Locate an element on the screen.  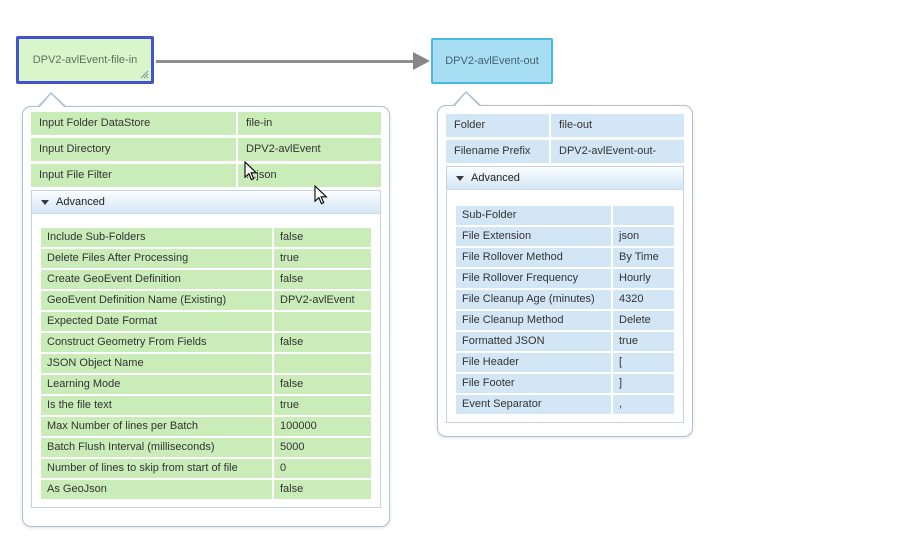
property-row: Include Sub-Folders false is located at coordinates (206, 237).